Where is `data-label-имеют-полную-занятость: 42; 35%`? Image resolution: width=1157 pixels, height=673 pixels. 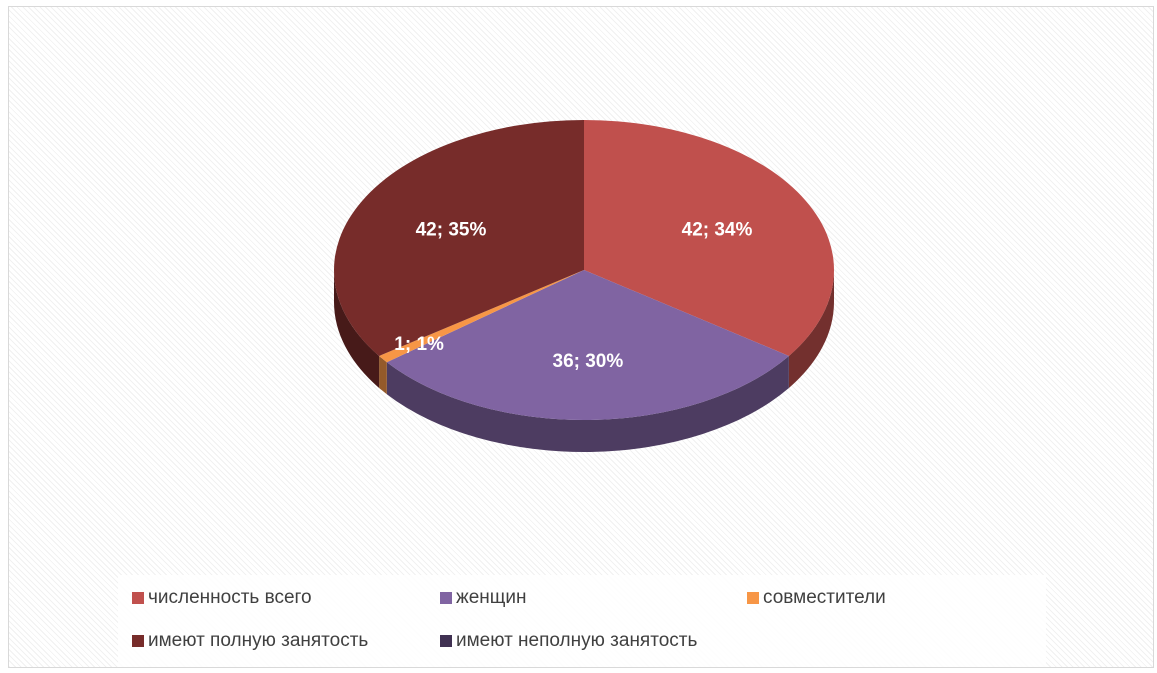
data-label-имеют-полную-занятость: 42; 35% is located at coordinates (451, 229).